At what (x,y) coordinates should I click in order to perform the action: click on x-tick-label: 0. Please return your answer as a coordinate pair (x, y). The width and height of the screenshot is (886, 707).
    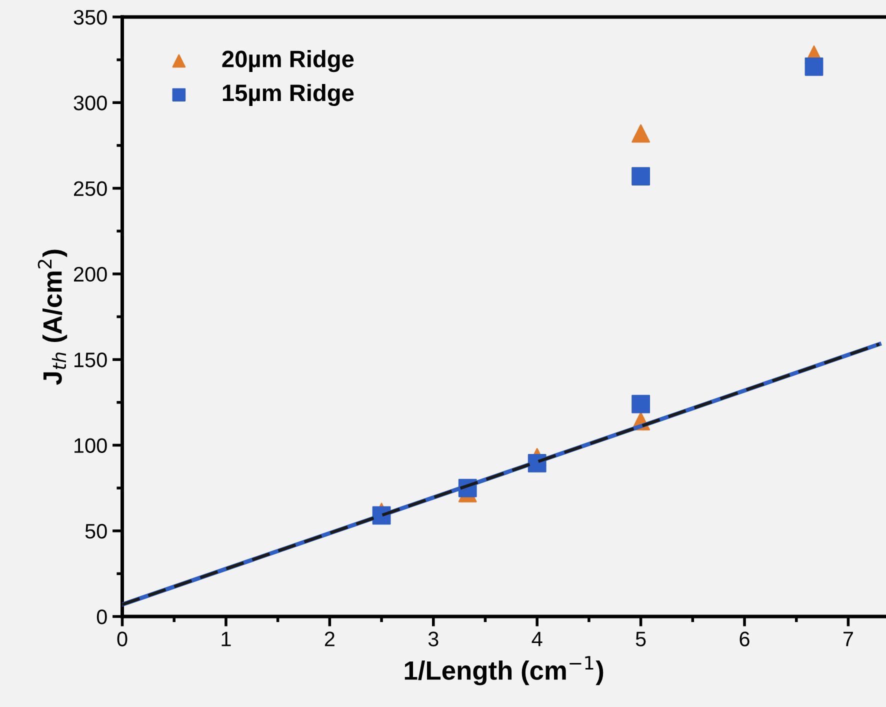
    Looking at the image, I should click on (122, 639).